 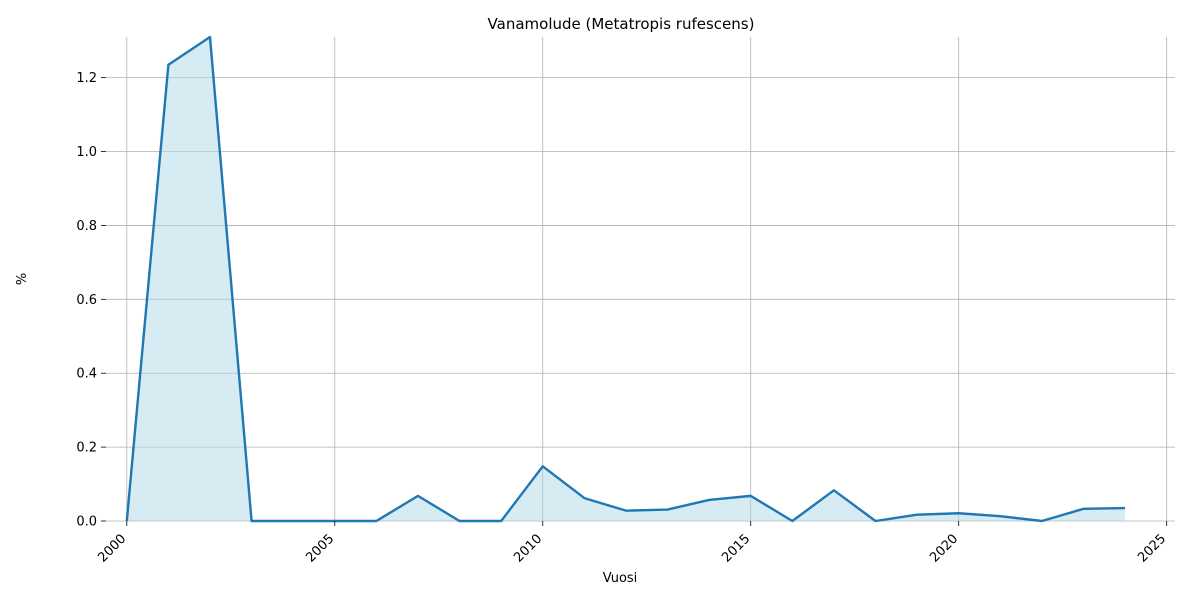 What do you see at coordinates (944, 549) in the screenshot?
I see `x-tick-label: 2020` at bounding box center [944, 549].